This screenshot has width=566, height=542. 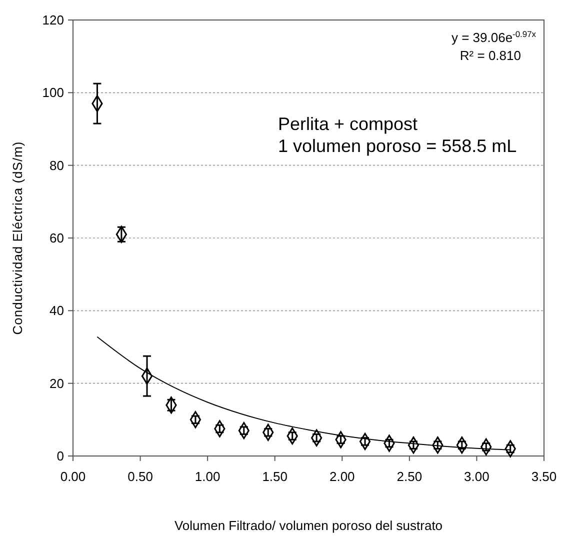 What do you see at coordinates (342, 476) in the screenshot?
I see `x-tick-label: 2.00` at bounding box center [342, 476].